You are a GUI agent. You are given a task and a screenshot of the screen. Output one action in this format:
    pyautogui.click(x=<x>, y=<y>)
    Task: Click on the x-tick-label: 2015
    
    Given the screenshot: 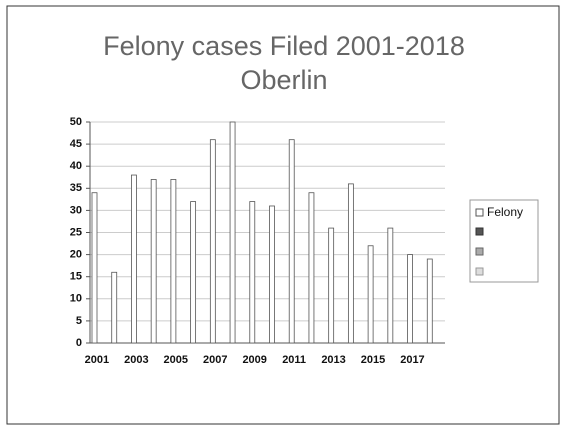 What is the action you would take?
    pyautogui.click(x=373, y=360)
    